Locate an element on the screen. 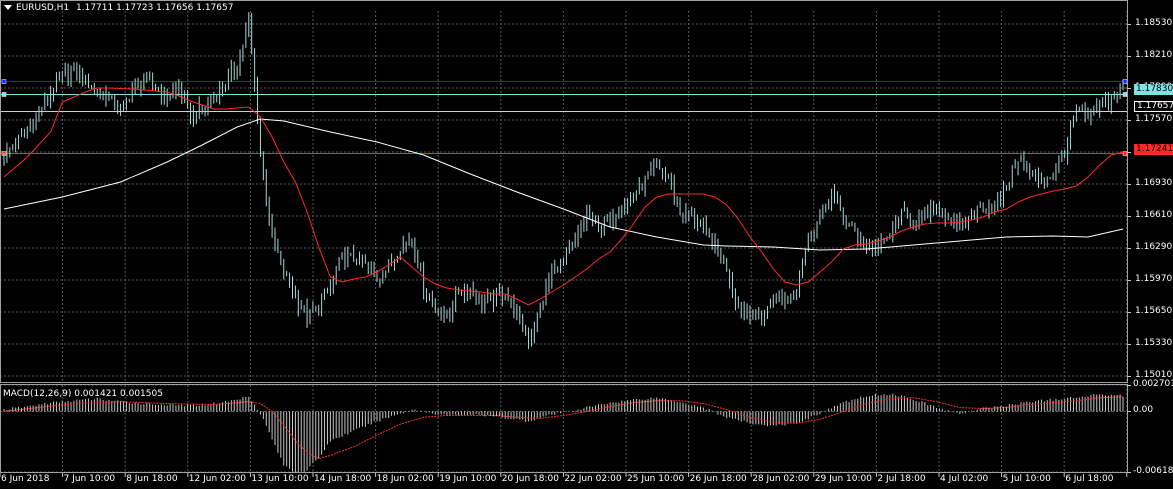 This screenshot has height=489, width=1173. price-scale-label: 1.16930 is located at coordinates (1154, 183).